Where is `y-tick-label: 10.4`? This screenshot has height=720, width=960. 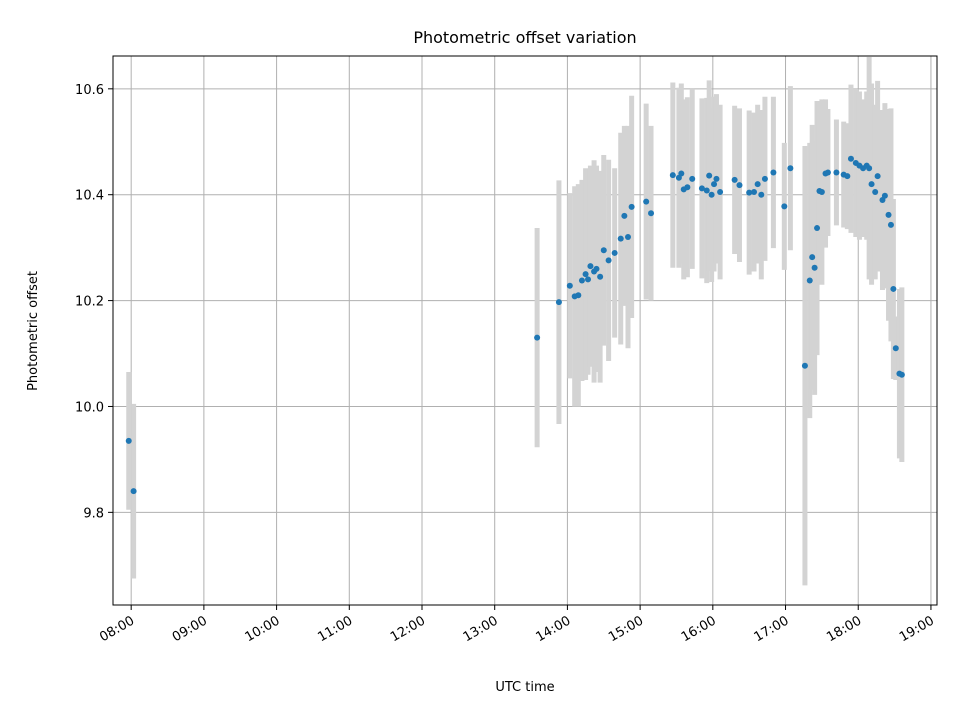
y-tick-label: 10.4 is located at coordinates (89, 196).